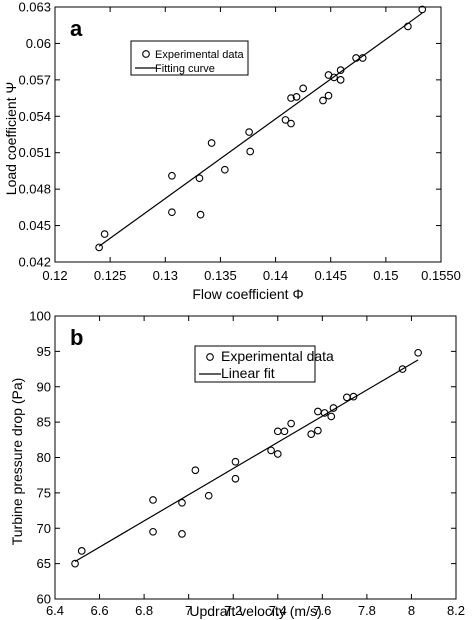 Image resolution: width=474 pixels, height=620 pixels. Describe the element at coordinates (275, 275) in the screenshot. I see `x-tick-label: 0.14` at that location.